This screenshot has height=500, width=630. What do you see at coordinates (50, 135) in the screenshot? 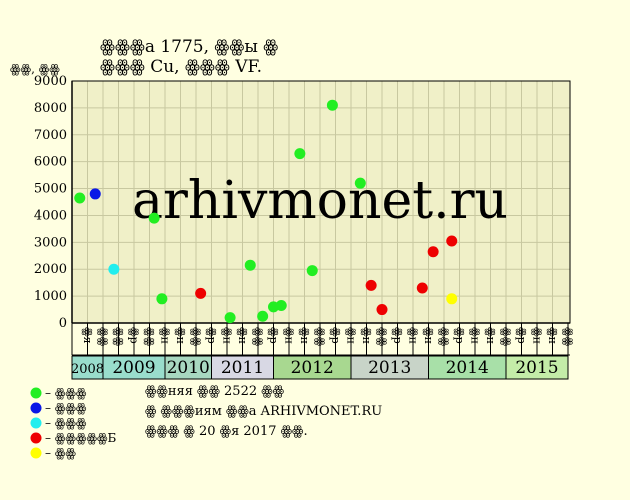
I see `y-tick-label: 7000` at bounding box center [50, 135].